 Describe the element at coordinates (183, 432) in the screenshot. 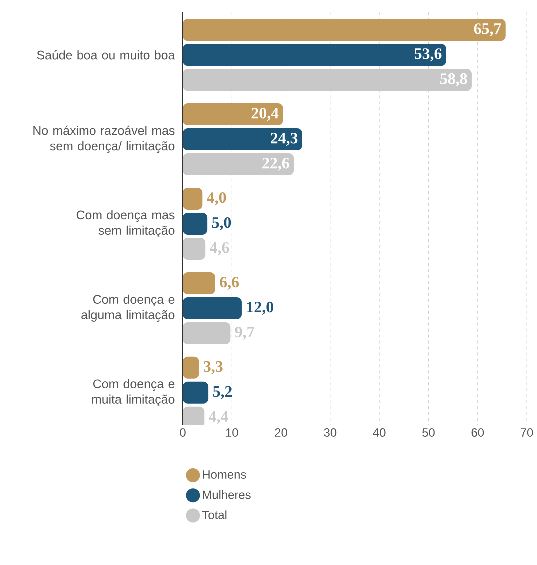

I see `x-tick-label: 0` at that location.